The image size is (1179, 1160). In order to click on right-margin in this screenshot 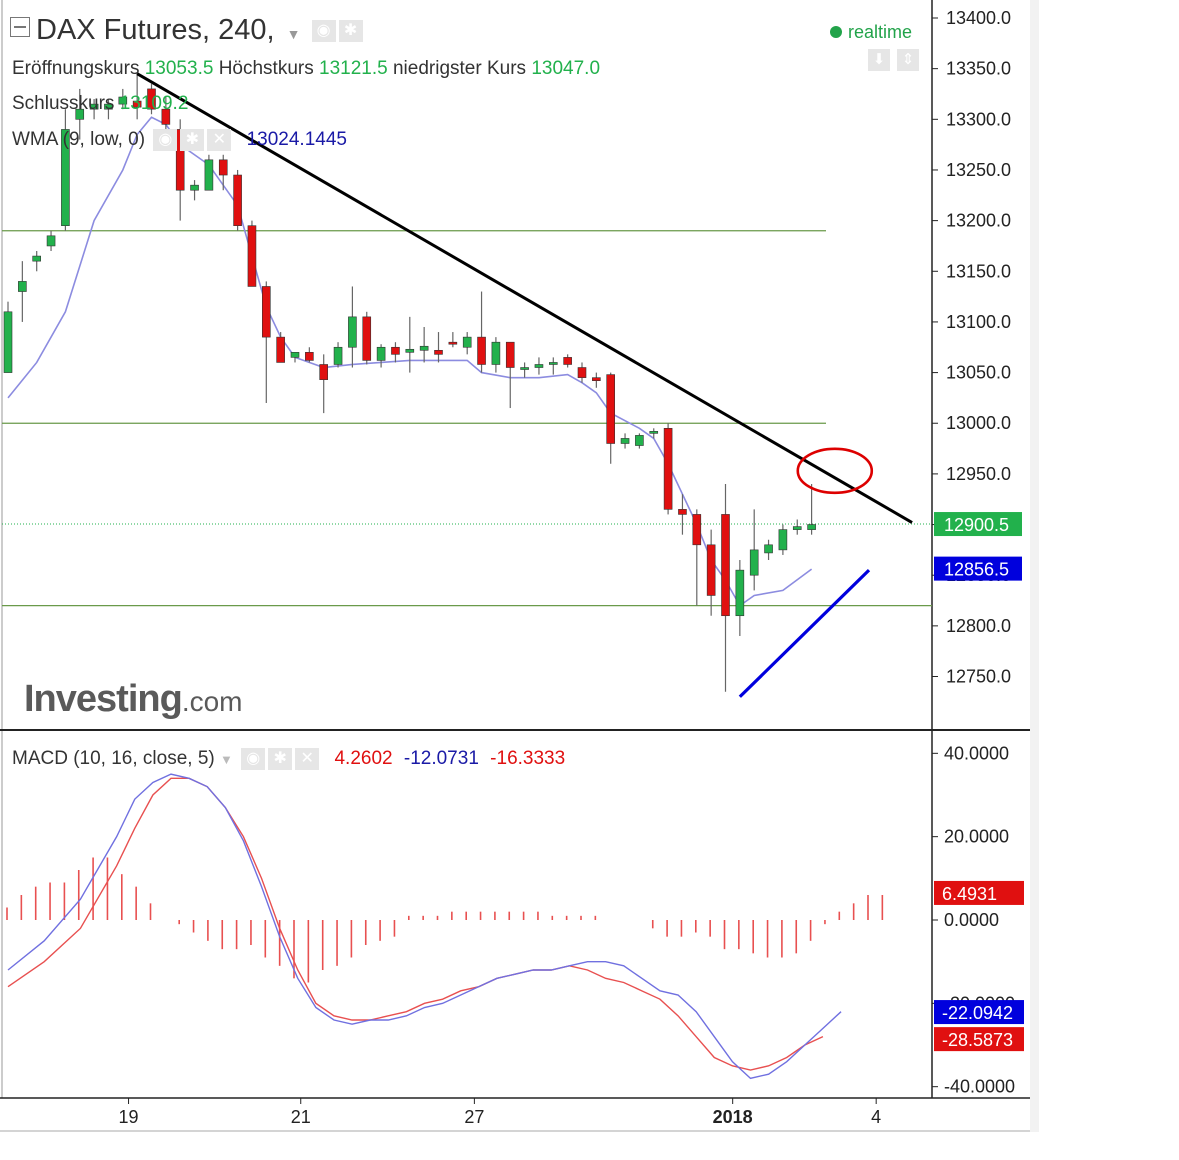, I will do `click(1034, 566)`.